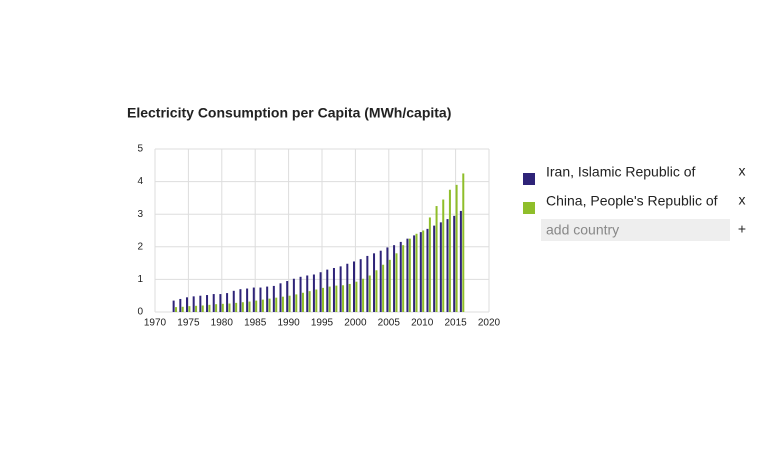 The image size is (775, 455). I want to click on legend-label: Iran, Islamic Republic of, so click(621, 172).